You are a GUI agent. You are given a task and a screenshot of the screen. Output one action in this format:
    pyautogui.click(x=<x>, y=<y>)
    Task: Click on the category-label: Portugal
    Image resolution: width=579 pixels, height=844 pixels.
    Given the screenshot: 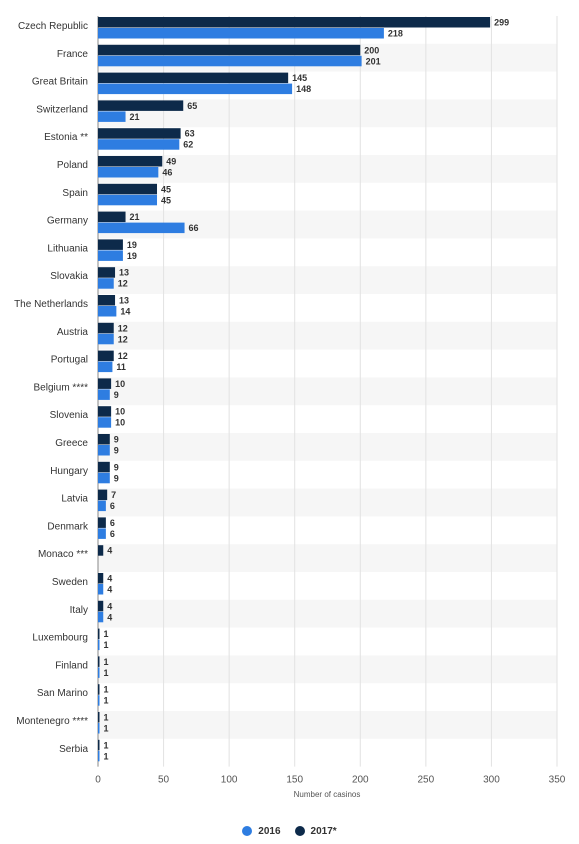 What is the action you would take?
    pyautogui.click(x=69, y=360)
    